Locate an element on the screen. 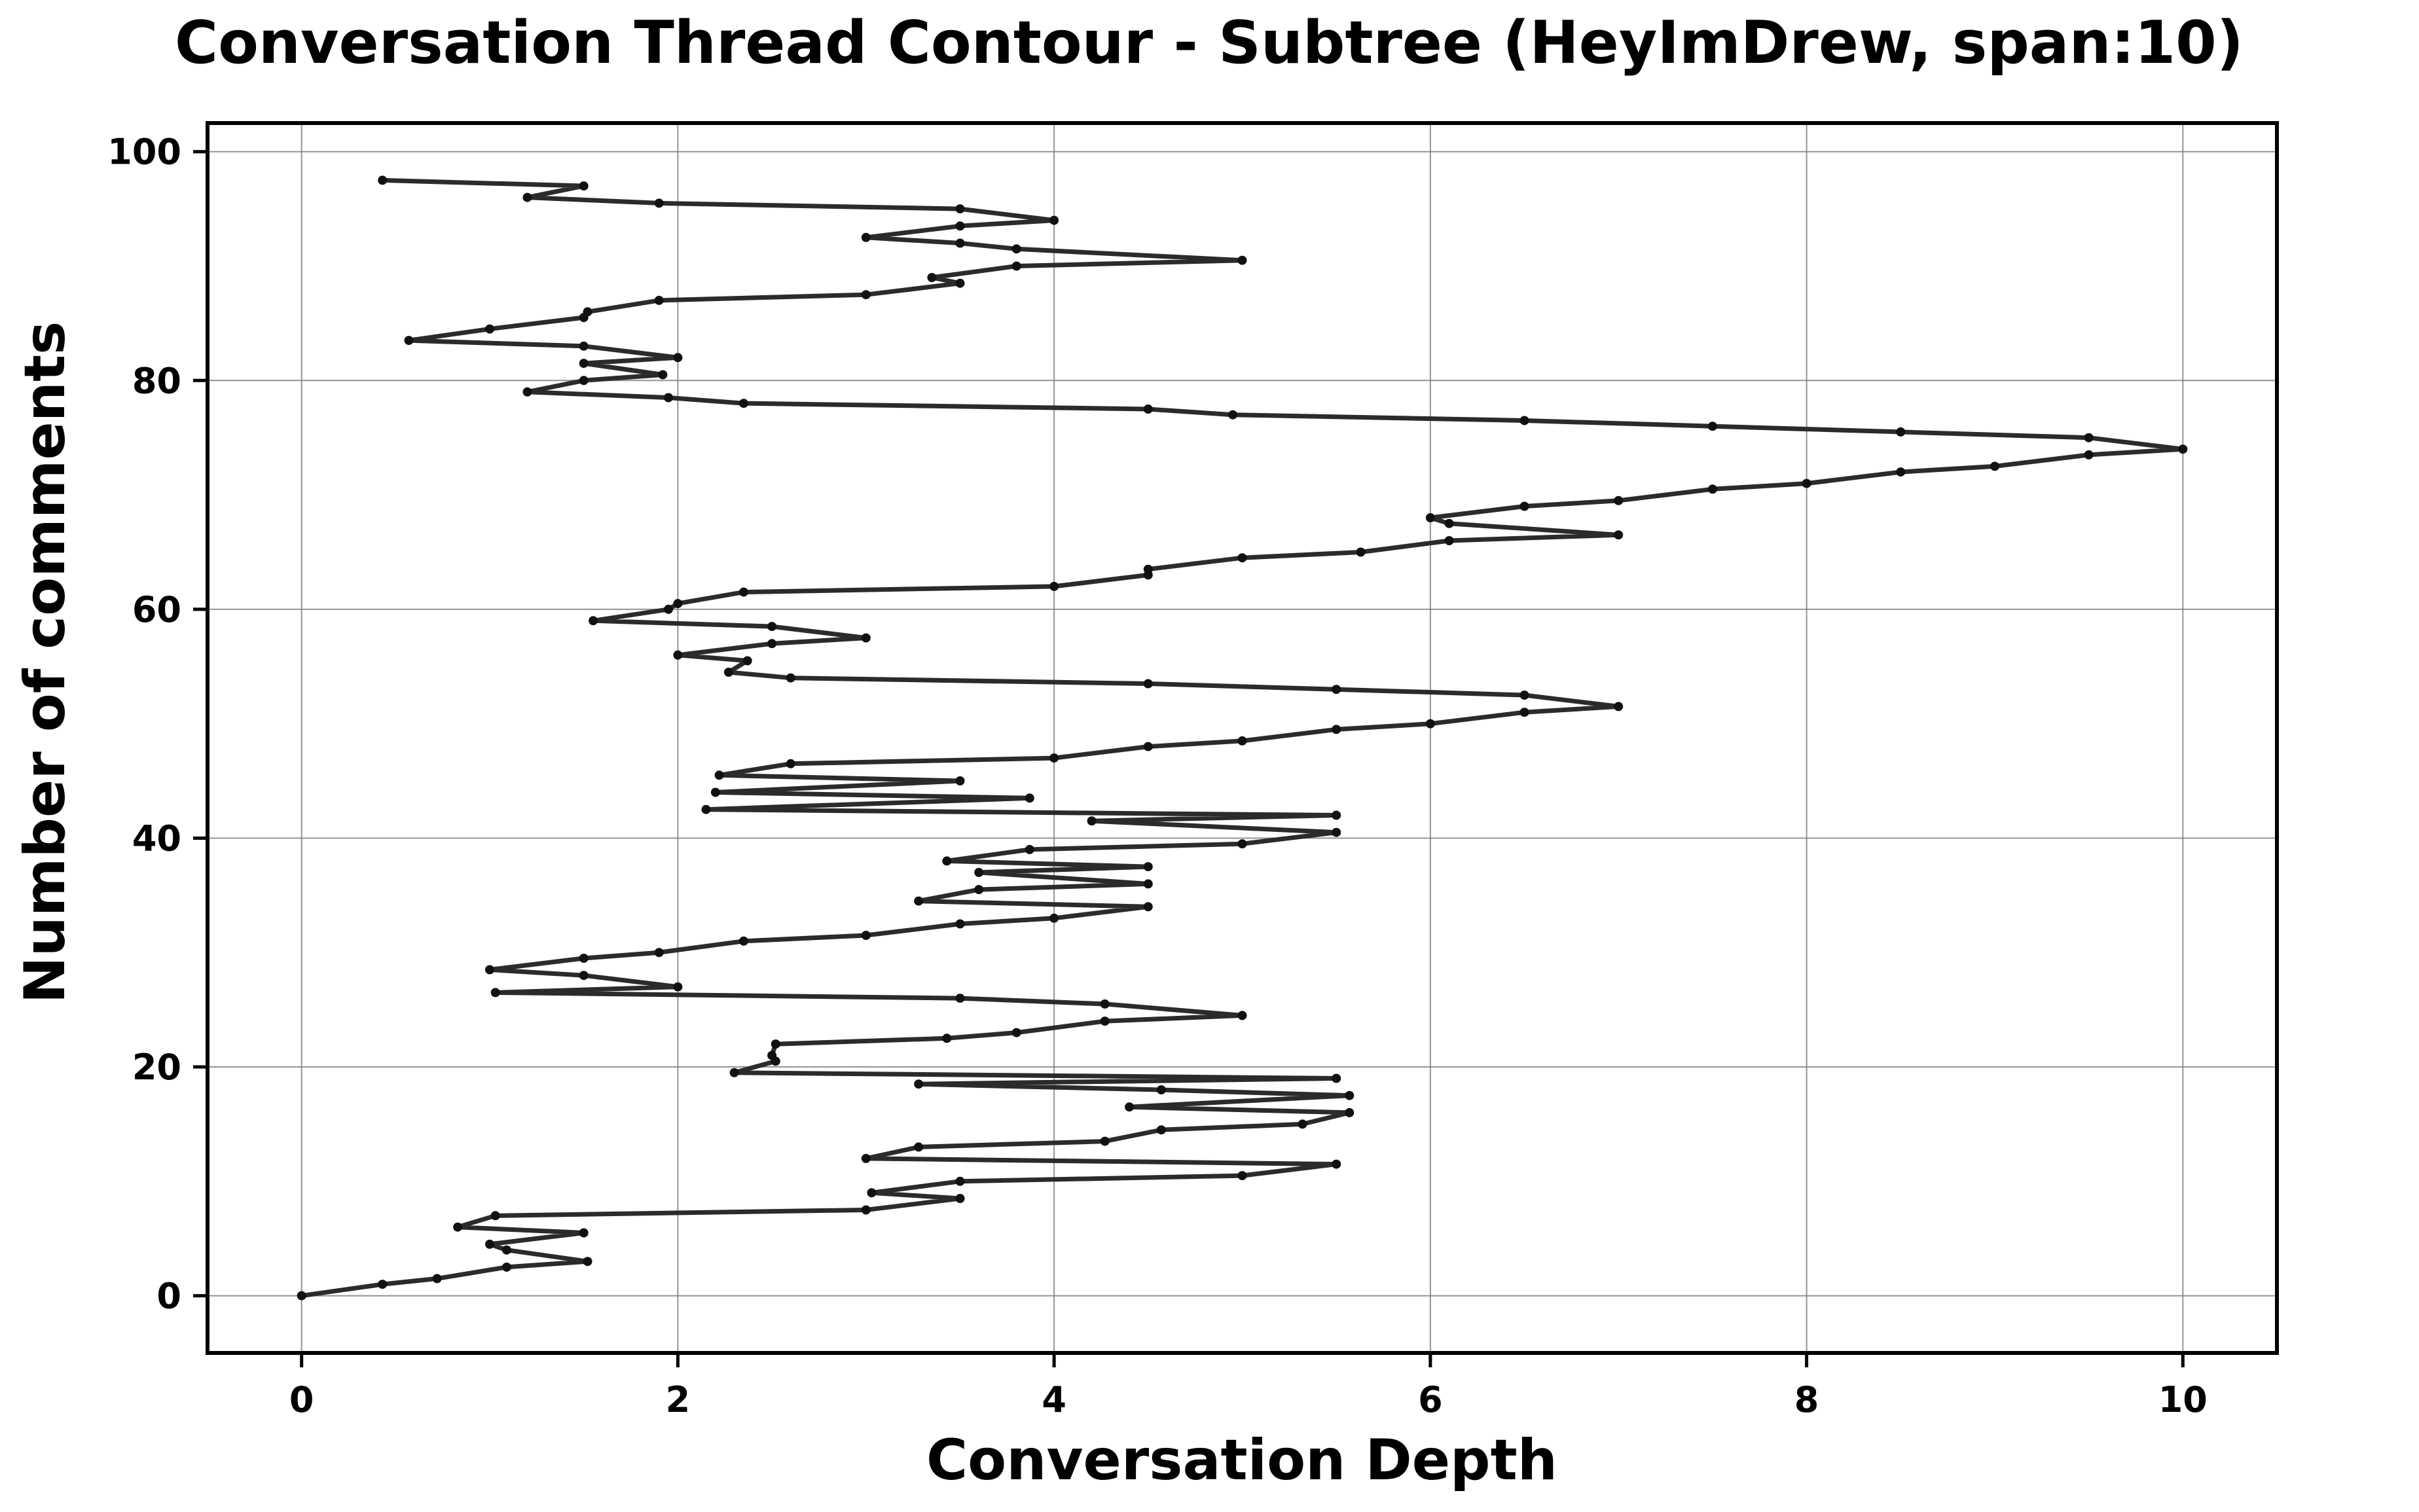  y-tick-label: 80 is located at coordinates (156, 380).